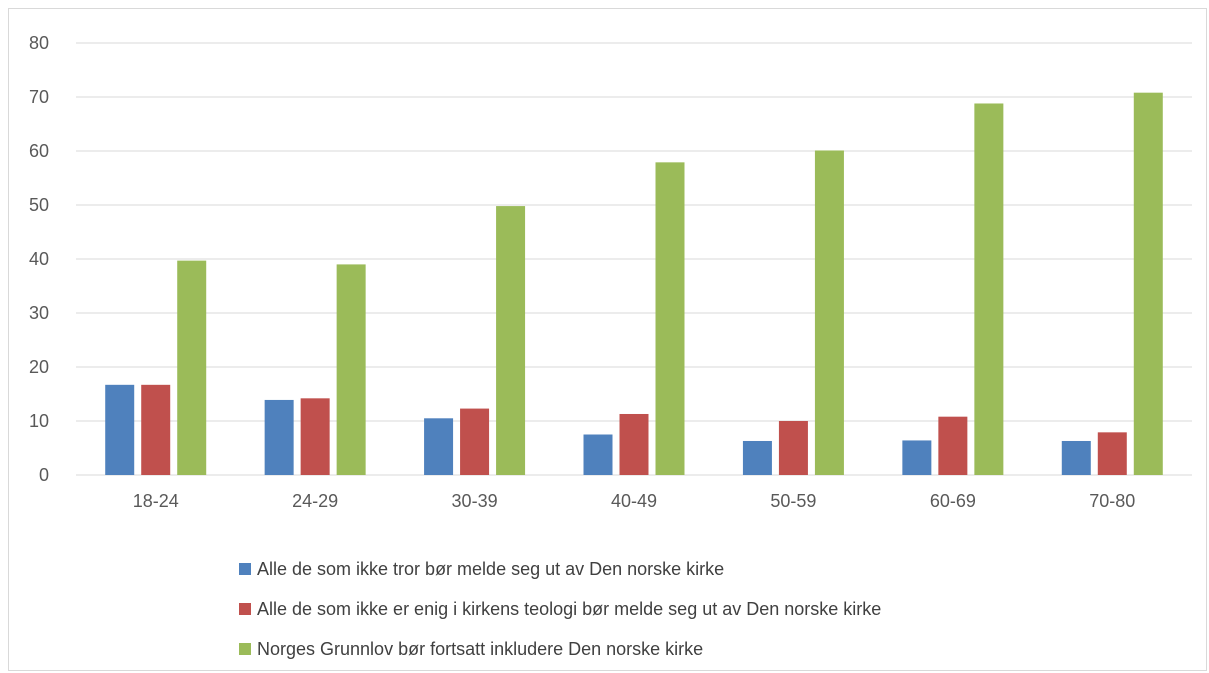 Image resolution: width=1209 pixels, height=673 pixels. Describe the element at coordinates (793, 501) in the screenshot. I see `x-tick-label: 50-59` at that location.